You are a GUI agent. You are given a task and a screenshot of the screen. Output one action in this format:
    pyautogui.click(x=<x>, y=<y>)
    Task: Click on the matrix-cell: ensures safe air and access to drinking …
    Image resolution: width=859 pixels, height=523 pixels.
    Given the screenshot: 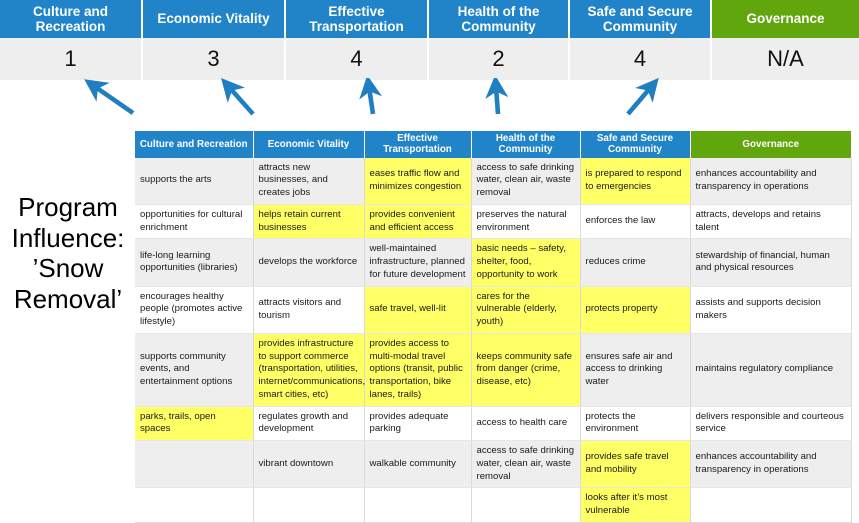 What is the action you would take?
    pyautogui.click(x=635, y=370)
    